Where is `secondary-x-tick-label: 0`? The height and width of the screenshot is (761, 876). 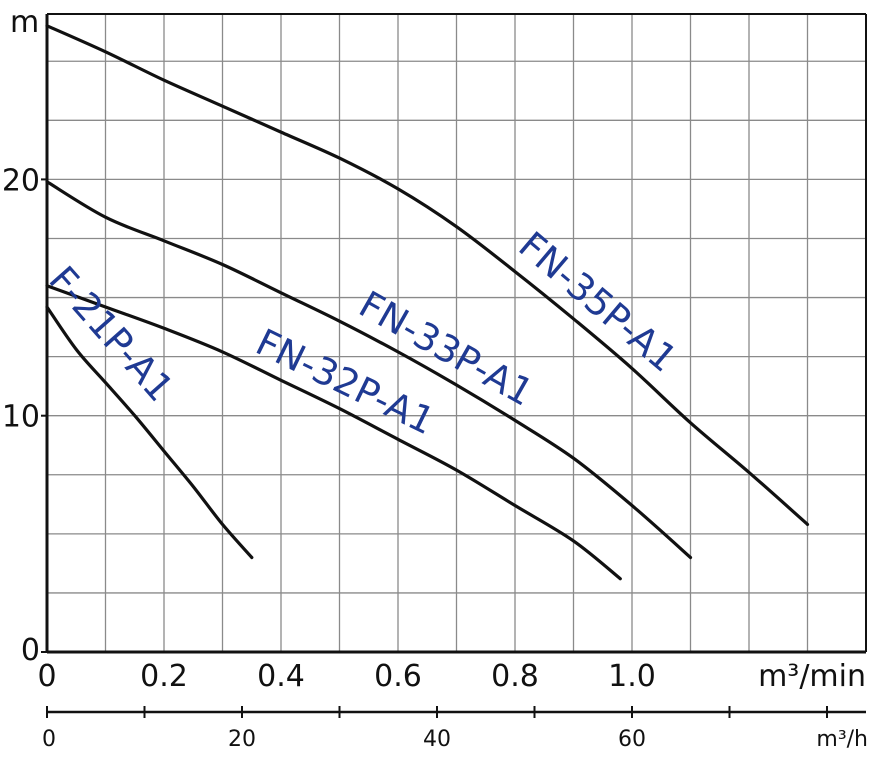 secondary-x-tick-label: 0 is located at coordinates (49, 739).